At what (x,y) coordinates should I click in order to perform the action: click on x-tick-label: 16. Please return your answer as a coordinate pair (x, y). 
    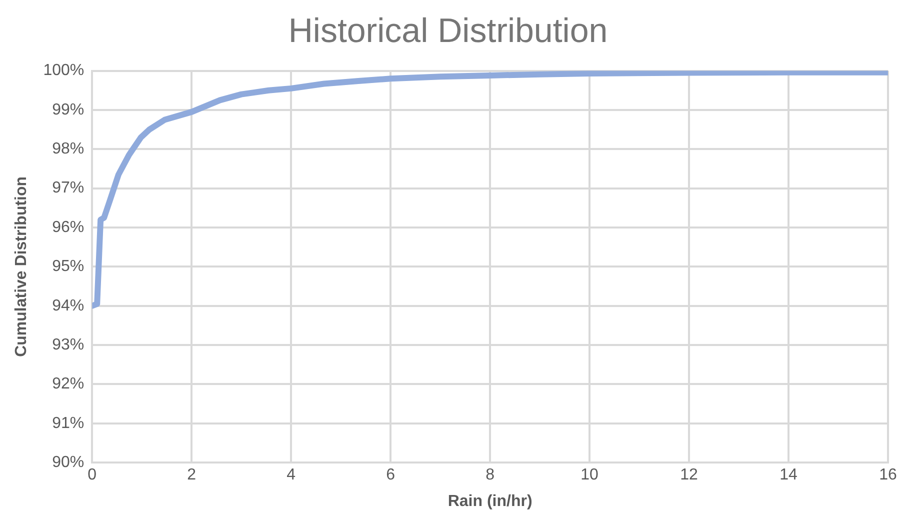
    Looking at the image, I should click on (888, 475).